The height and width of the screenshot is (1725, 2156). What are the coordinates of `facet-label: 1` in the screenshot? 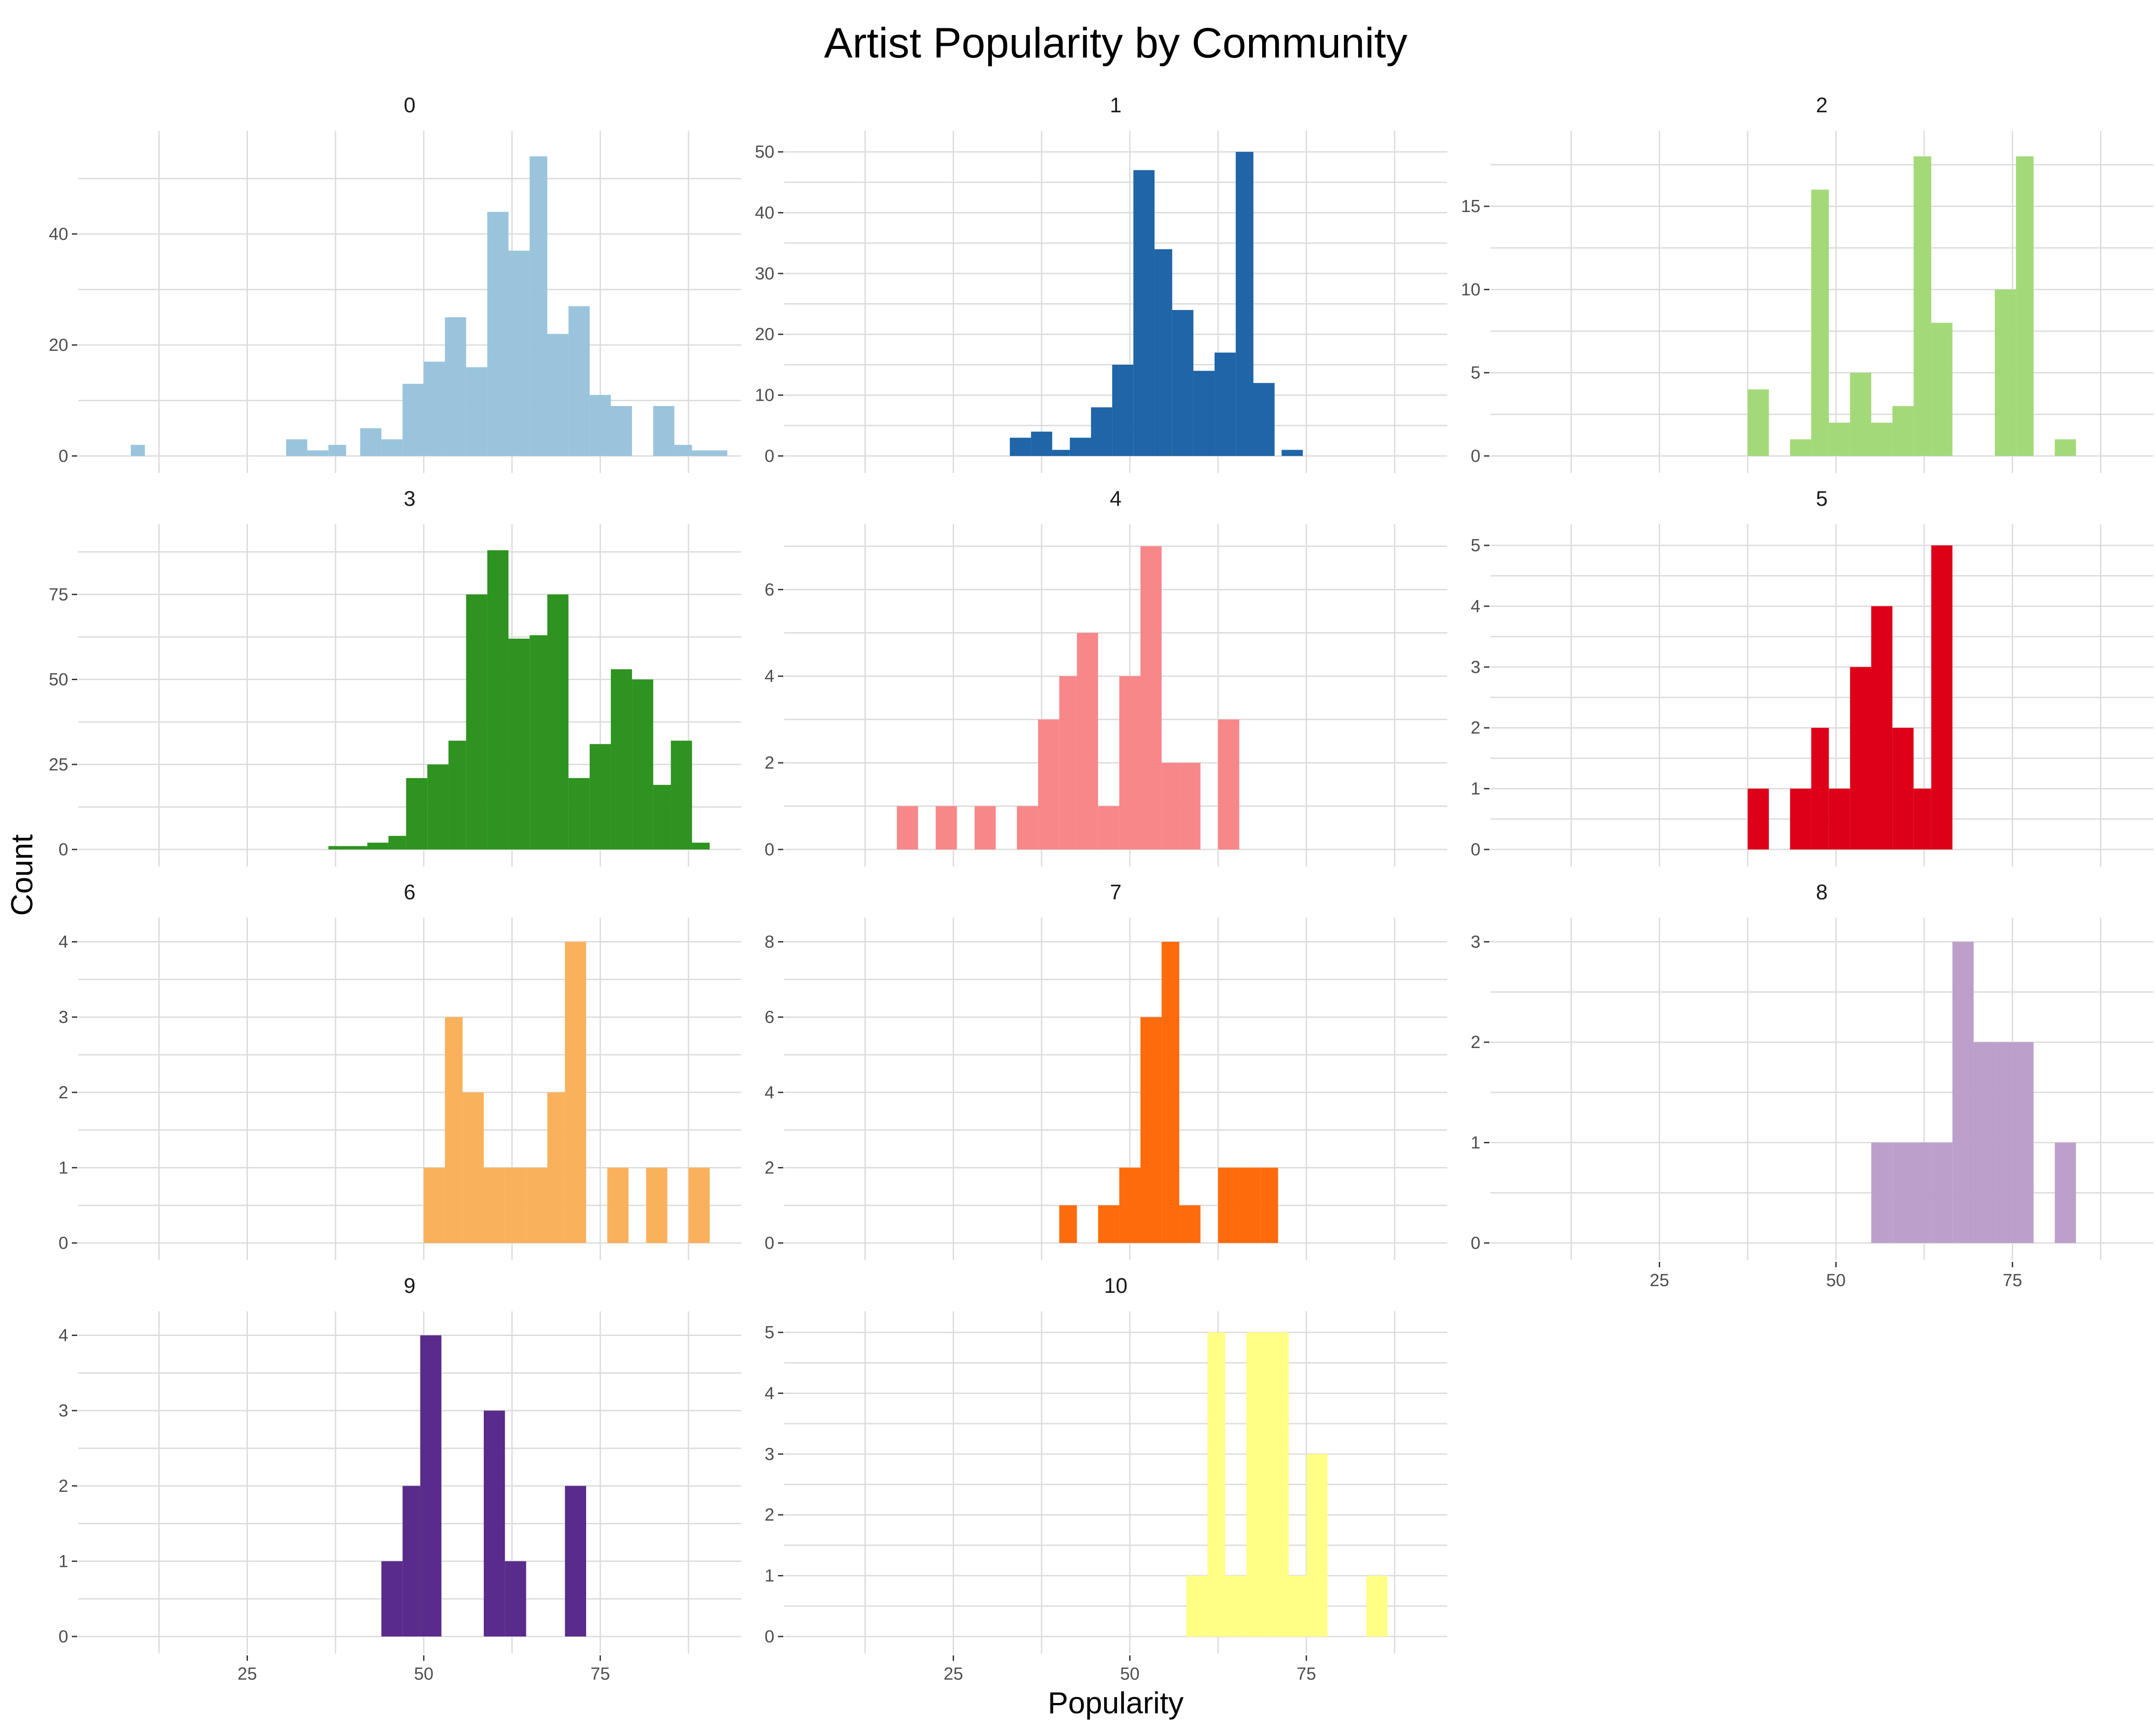 It's located at (1116, 105).